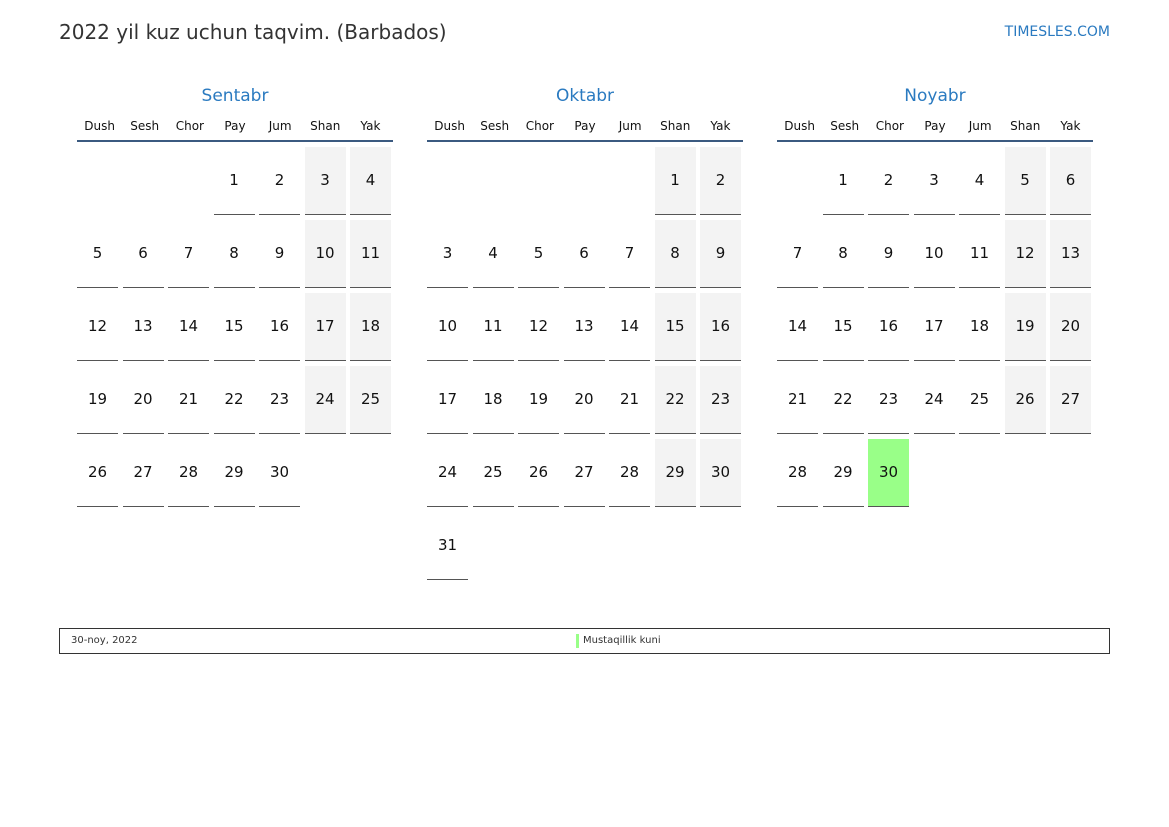  What do you see at coordinates (447, 546) in the screenshot?
I see `day-cell: 31` at bounding box center [447, 546].